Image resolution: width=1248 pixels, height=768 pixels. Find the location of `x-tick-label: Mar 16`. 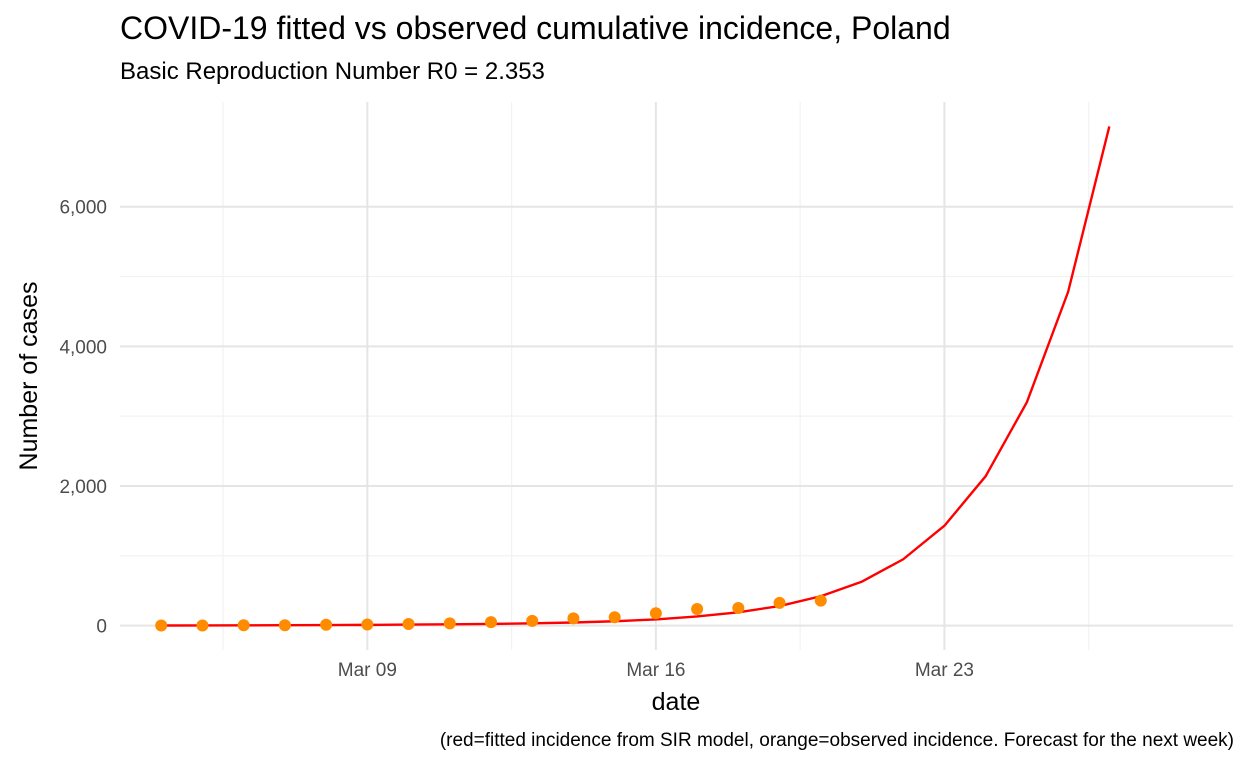

x-tick-label: Mar 16 is located at coordinates (655, 670).